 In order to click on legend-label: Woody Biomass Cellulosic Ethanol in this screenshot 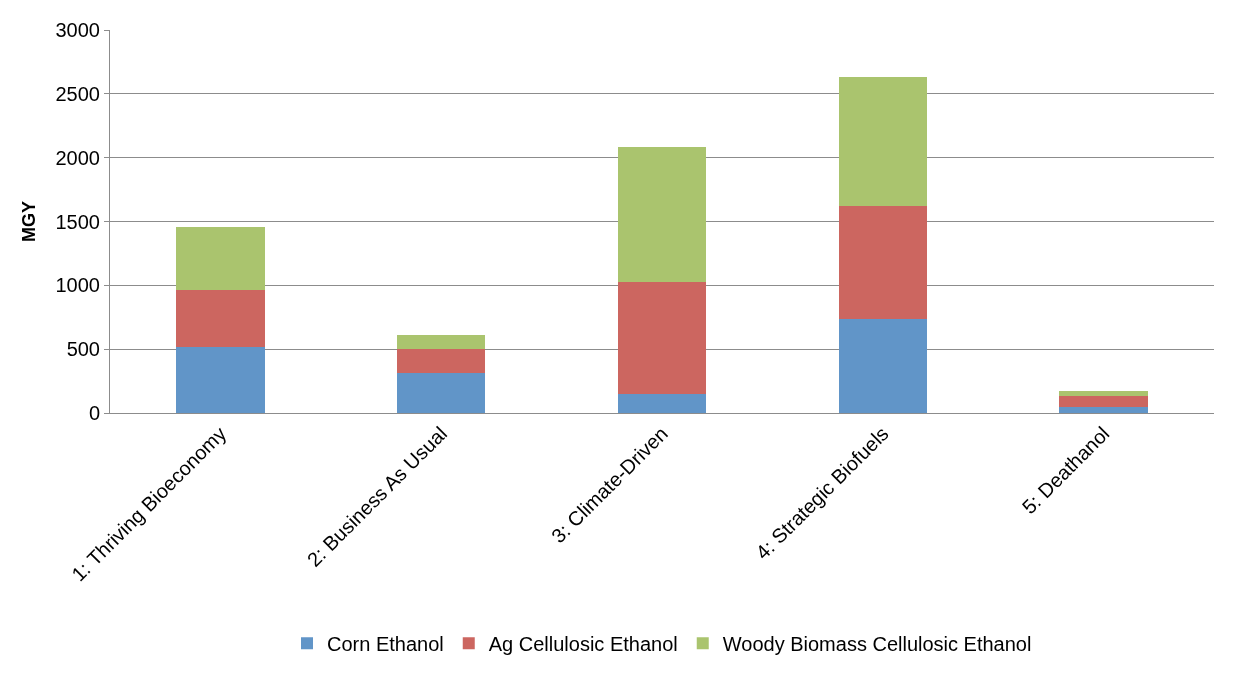, I will do `click(877, 643)`.